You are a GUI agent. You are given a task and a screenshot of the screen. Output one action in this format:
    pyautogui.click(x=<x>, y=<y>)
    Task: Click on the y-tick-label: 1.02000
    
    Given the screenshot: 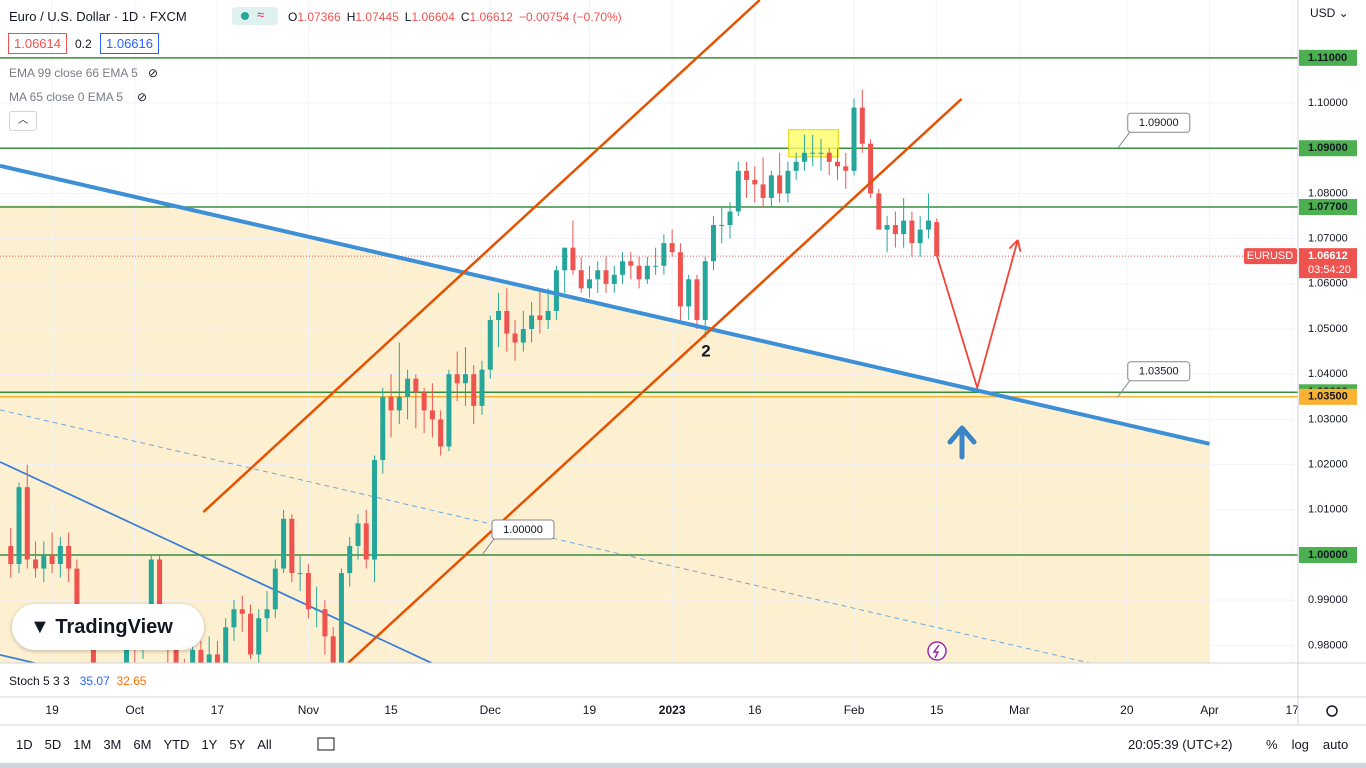 What is the action you would take?
    pyautogui.click(x=1328, y=465)
    